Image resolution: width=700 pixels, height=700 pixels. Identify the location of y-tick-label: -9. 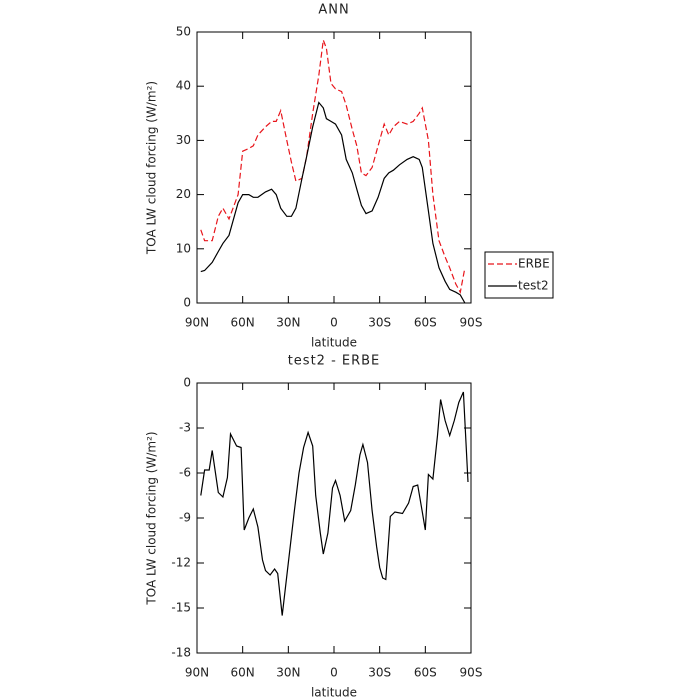
(185, 518).